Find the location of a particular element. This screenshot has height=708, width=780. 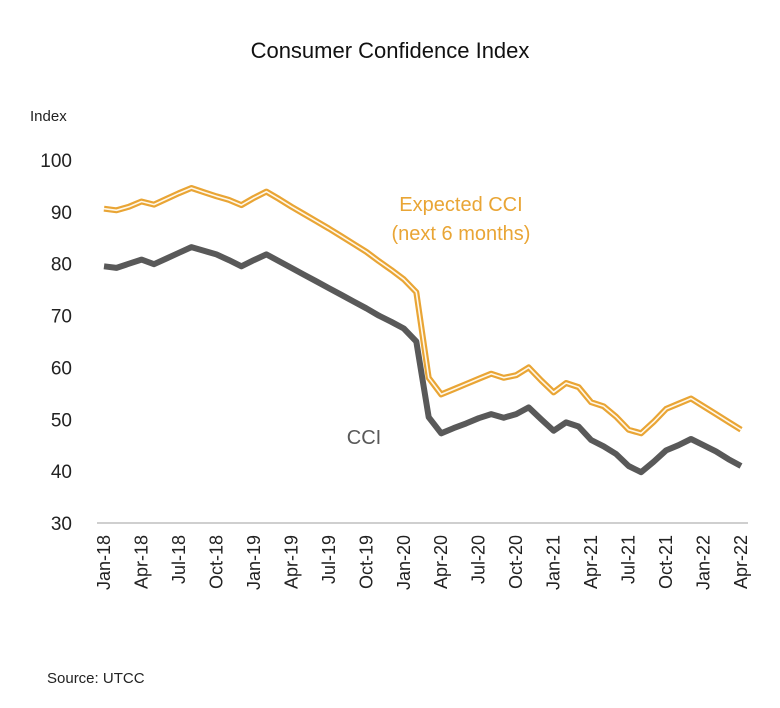

x-tick-label: Jan-19 is located at coordinates (254, 562).